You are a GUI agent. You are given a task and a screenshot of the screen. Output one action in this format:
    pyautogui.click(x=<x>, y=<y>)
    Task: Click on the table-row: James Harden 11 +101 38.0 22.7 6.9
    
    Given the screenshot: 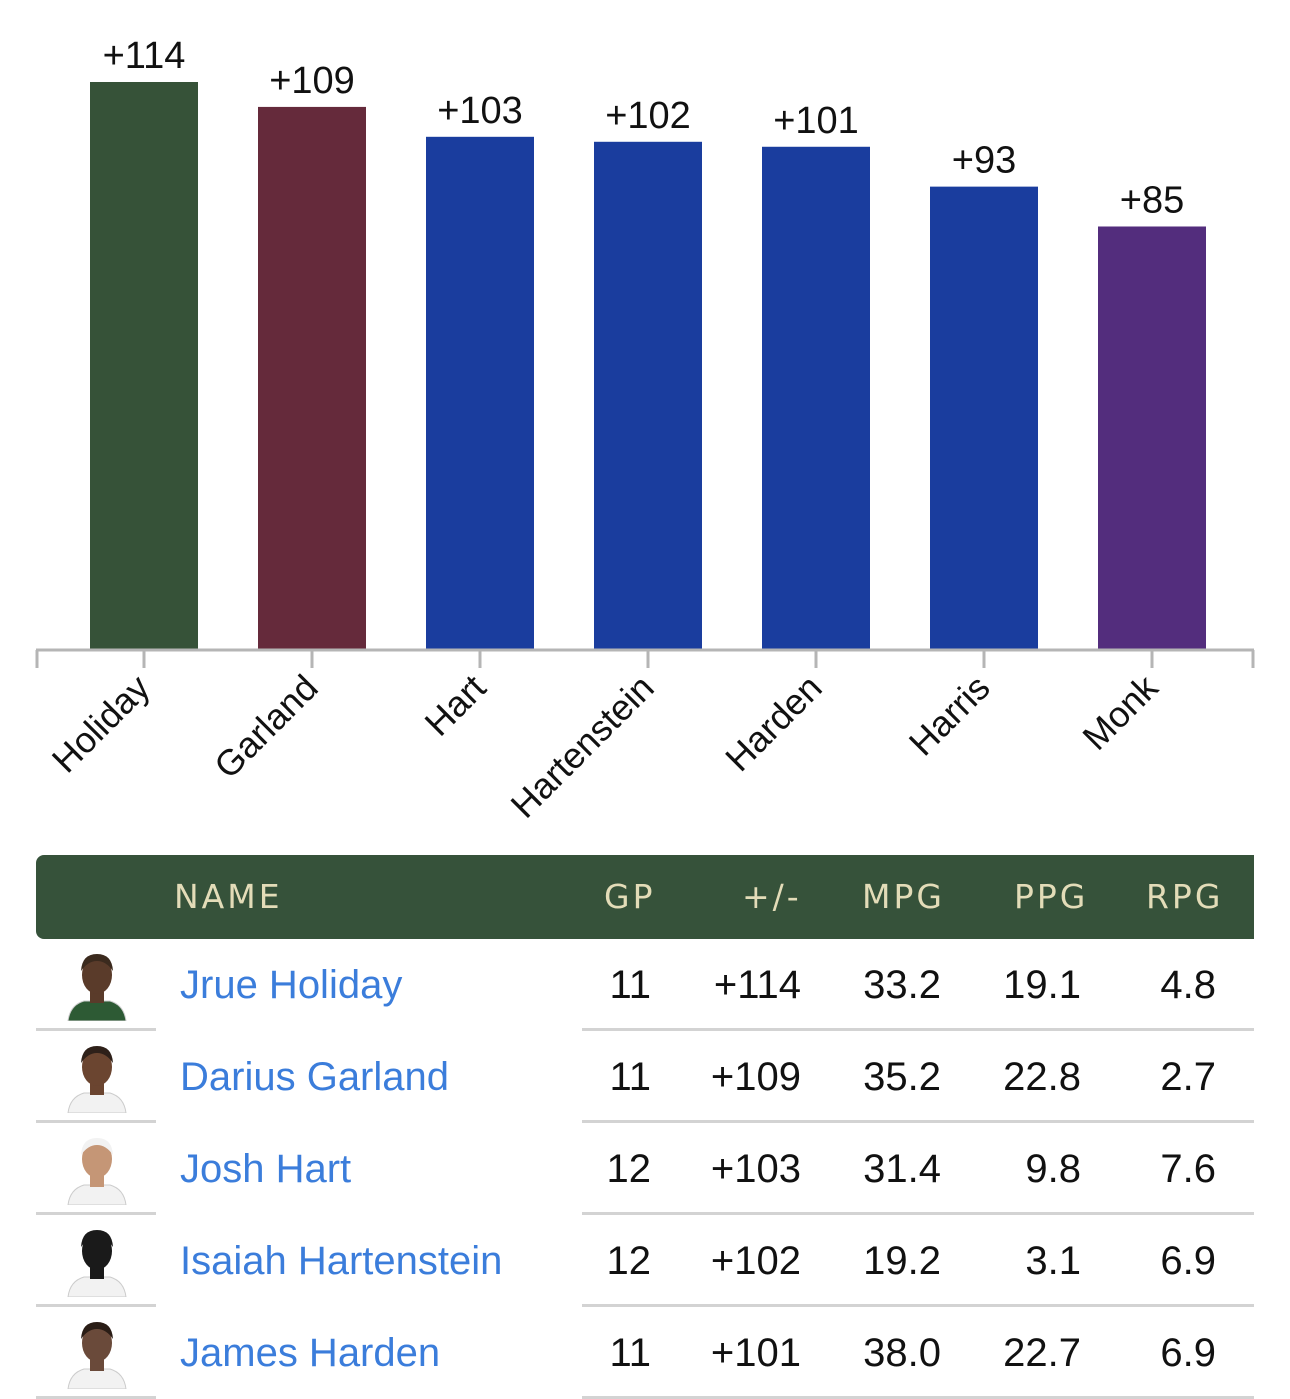 What is the action you would take?
    pyautogui.click(x=645, y=1353)
    